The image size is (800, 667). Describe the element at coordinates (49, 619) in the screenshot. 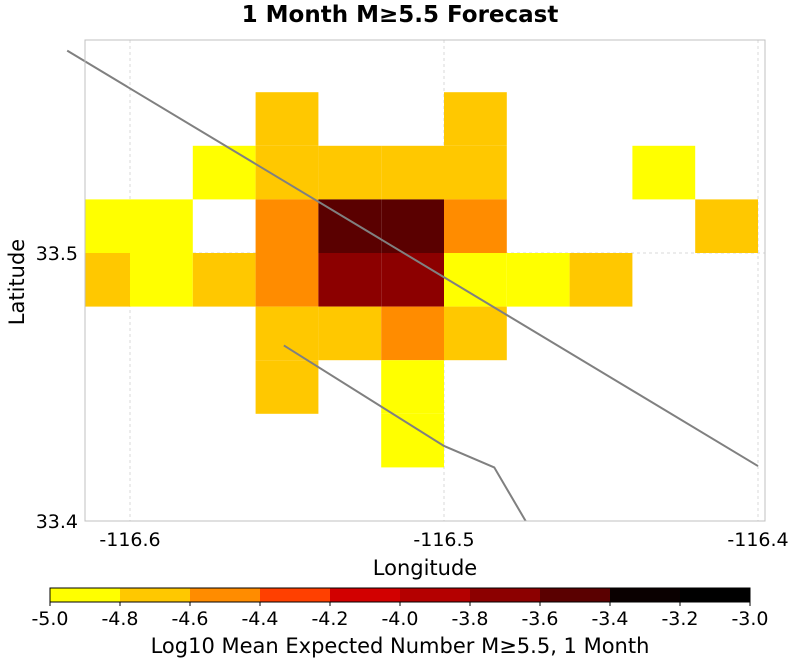

I see `colorbar-tick-label: -5.0` at that location.